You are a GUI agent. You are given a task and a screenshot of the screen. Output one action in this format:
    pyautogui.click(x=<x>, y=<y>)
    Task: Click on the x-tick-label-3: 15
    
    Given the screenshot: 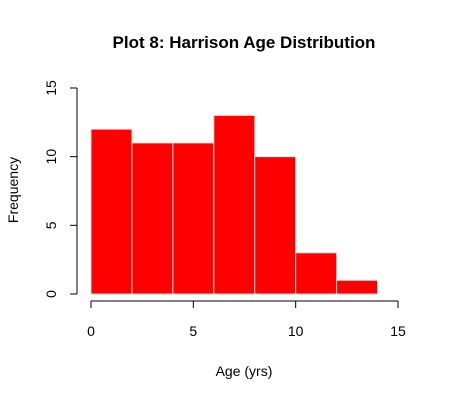 What is the action you would take?
    pyautogui.click(x=398, y=331)
    